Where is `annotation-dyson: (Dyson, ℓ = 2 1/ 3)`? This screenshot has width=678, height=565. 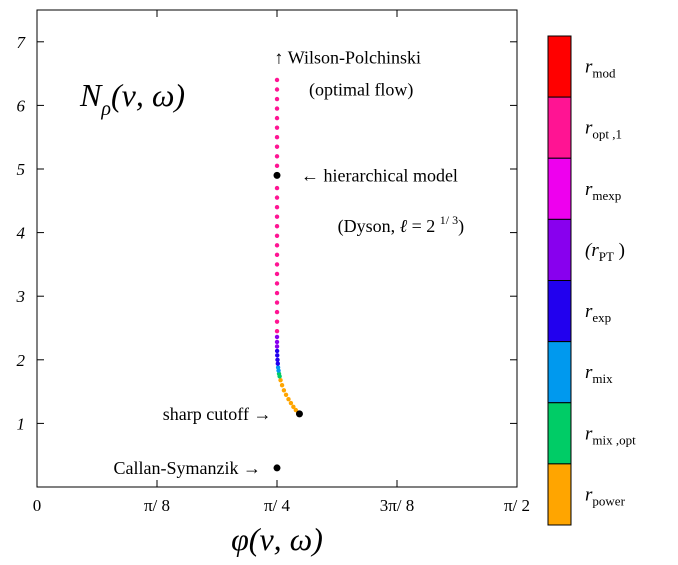 annotation-dyson: (Dyson, ℓ = 2 1/ 3) is located at coordinates (401, 225).